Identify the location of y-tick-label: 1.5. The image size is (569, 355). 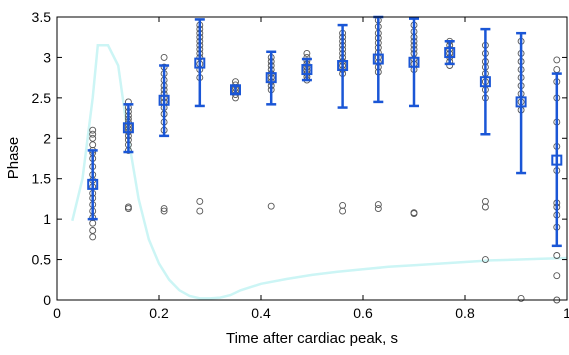
(42, 179).